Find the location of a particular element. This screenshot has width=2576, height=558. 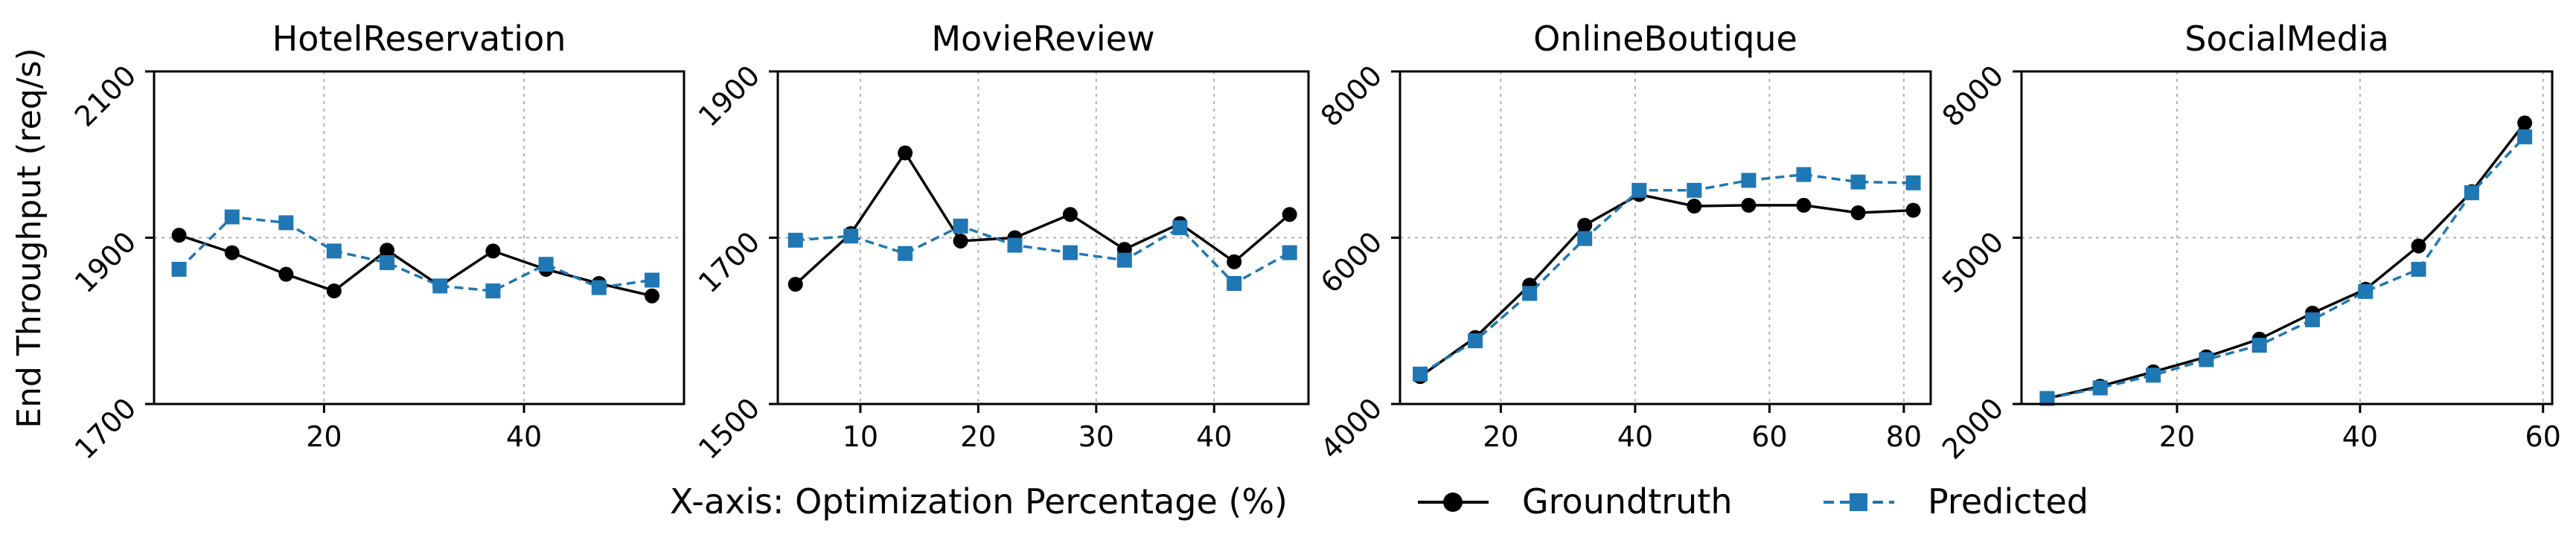

x-tick-label: 30 is located at coordinates (1096, 436).